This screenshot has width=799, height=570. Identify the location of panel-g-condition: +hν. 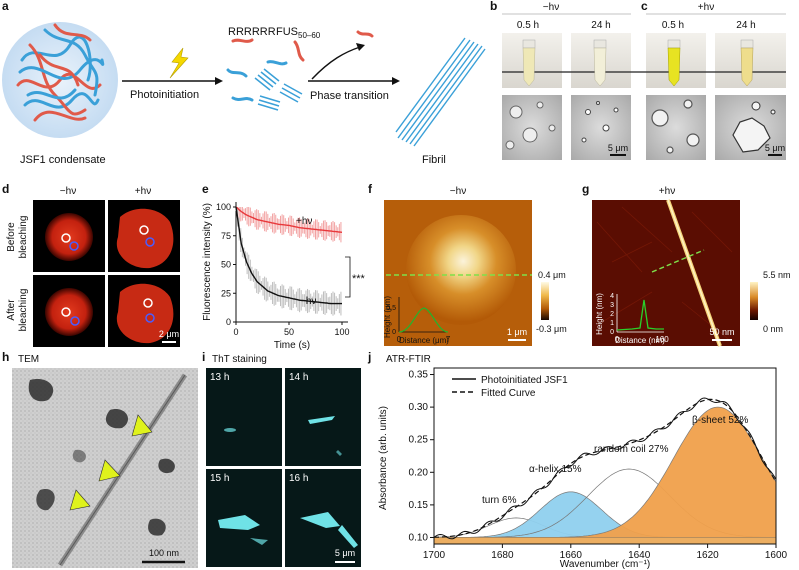
(667, 191).